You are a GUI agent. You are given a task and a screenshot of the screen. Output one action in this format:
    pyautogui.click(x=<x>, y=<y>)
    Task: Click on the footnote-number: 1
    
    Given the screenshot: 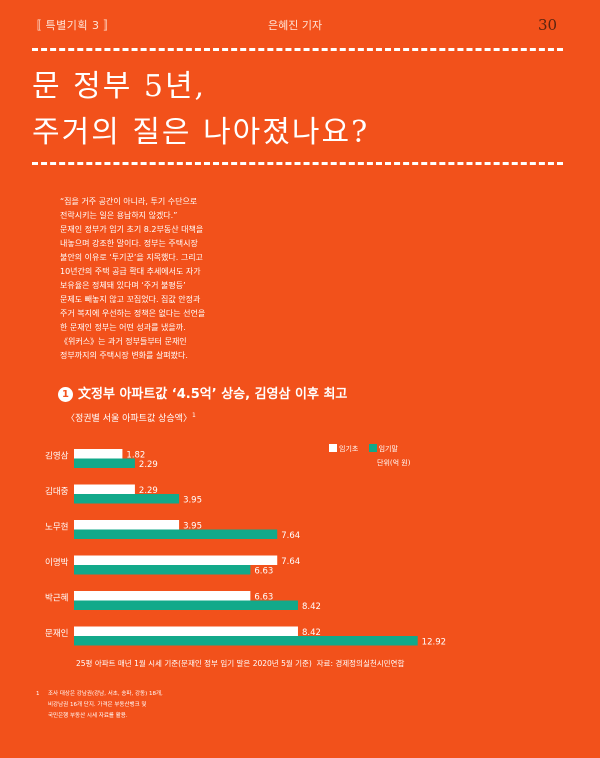 What is the action you would take?
    pyautogui.click(x=38, y=694)
    